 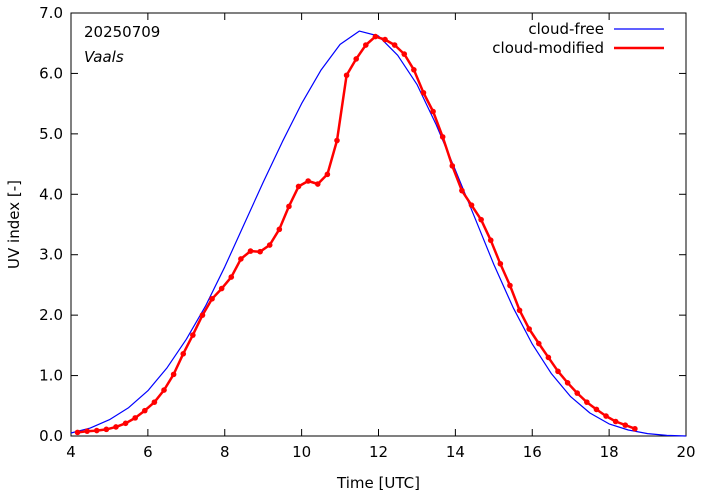 I want to click on x-tick-label: 8, so click(x=225, y=452).